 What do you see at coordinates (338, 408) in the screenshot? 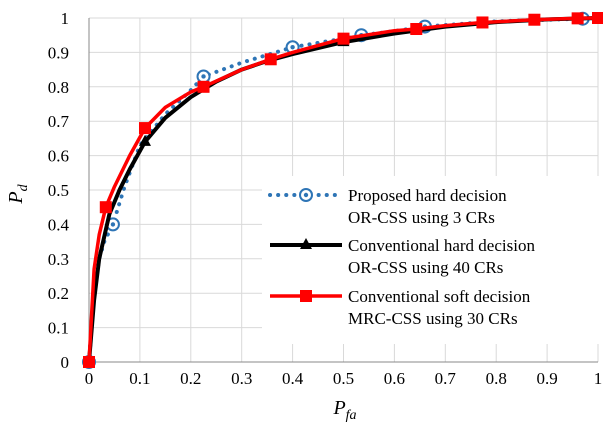
I see `x-axis-title-main: P` at bounding box center [338, 408].